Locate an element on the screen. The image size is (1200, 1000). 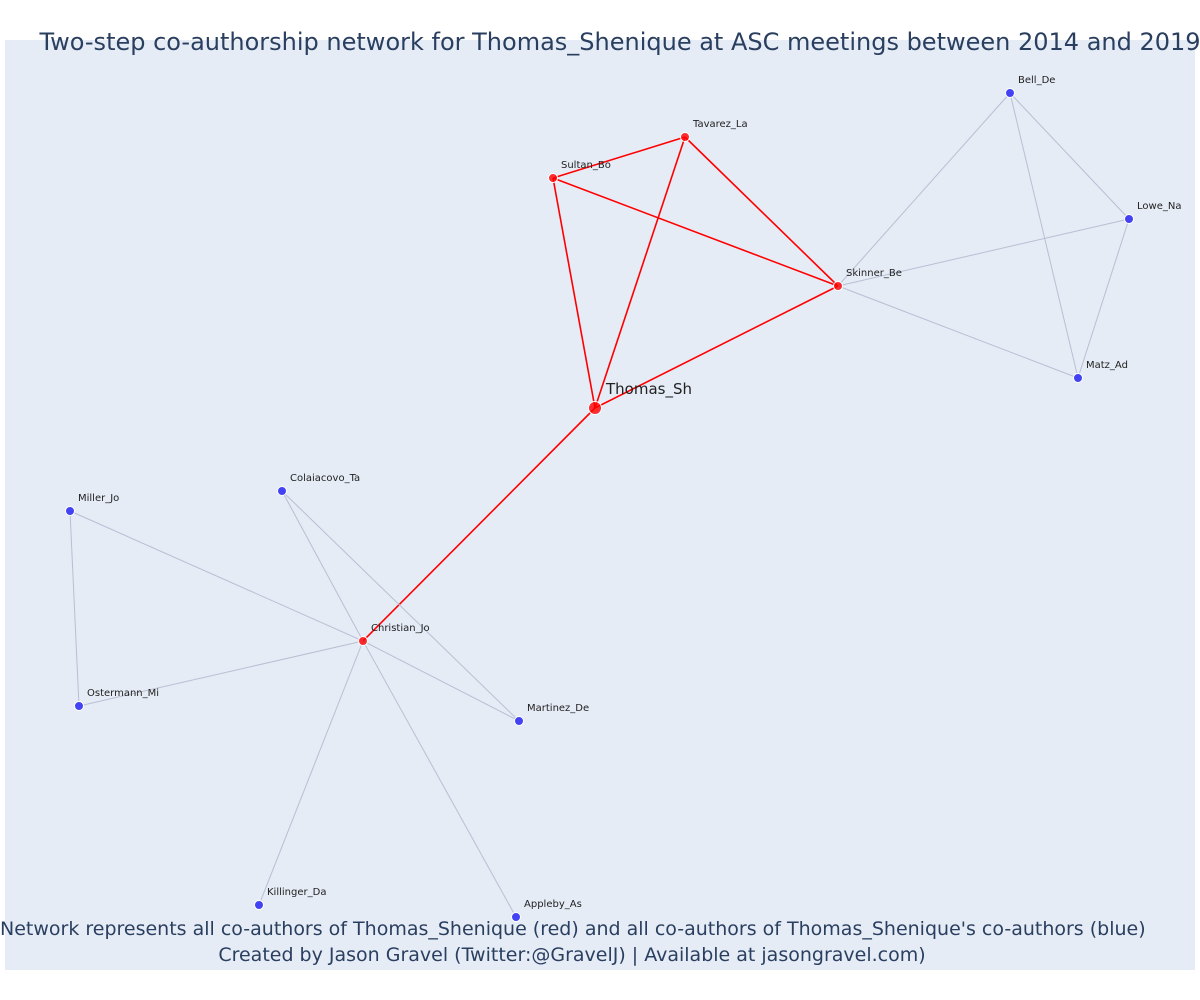
edge-Tavarez_La-Skinner_Be is located at coordinates (761, 211).